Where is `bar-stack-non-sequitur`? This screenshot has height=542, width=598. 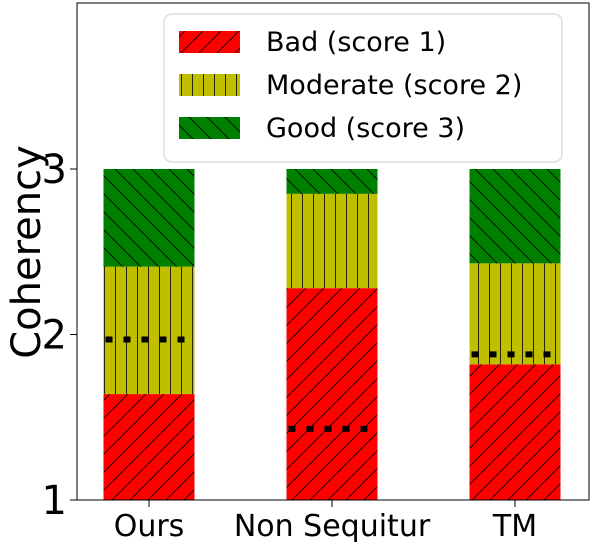
bar-stack-non-sequitur is located at coordinates (332, 334).